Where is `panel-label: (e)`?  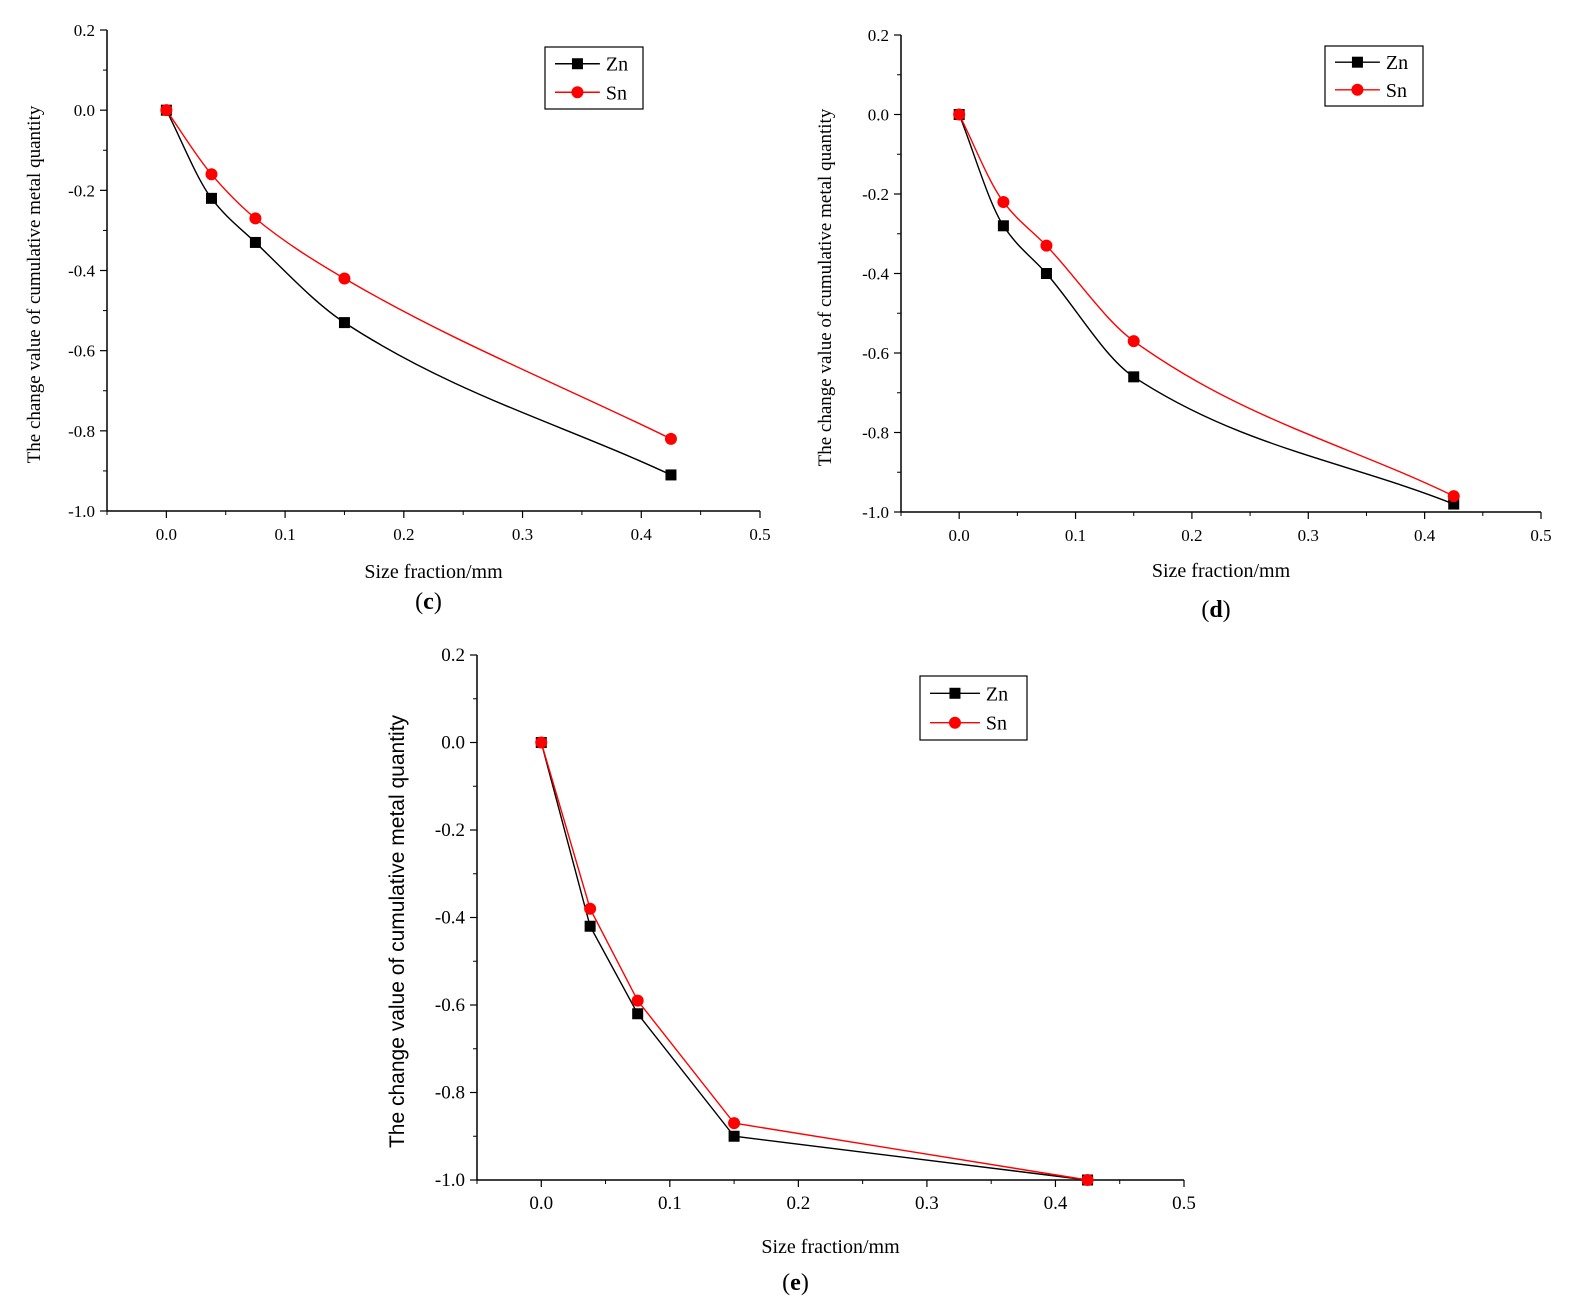
panel-label: (e) is located at coordinates (795, 1283).